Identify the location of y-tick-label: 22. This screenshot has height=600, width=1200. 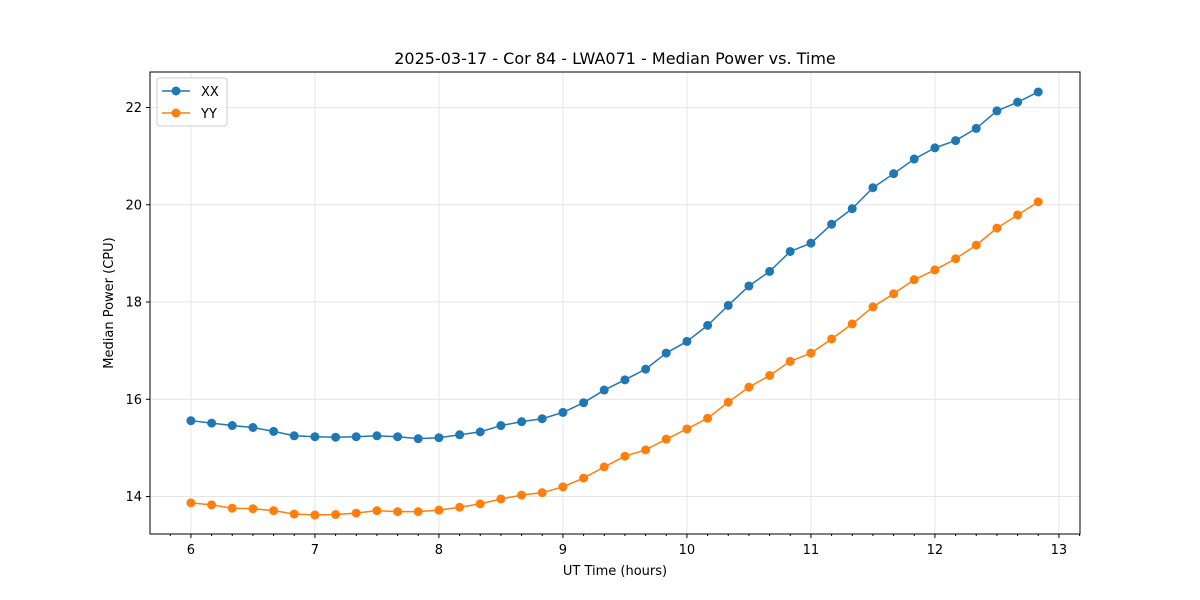
(133, 108).